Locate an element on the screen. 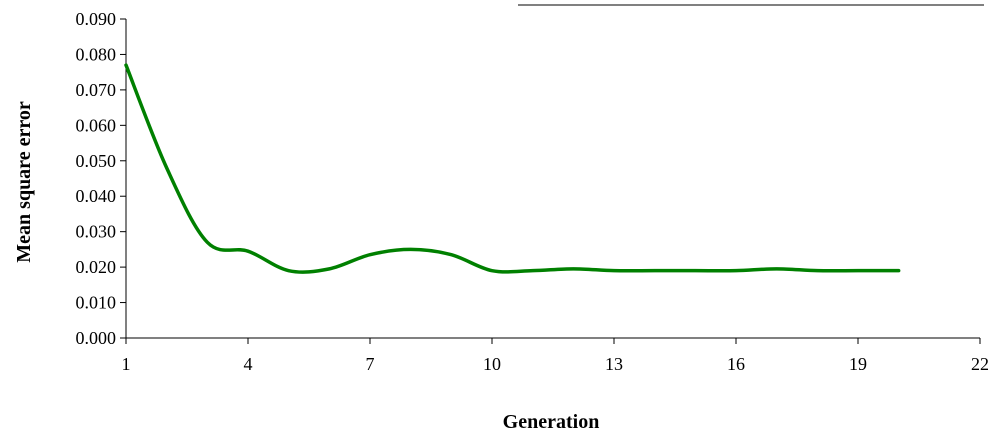  y-tick-label: 0.070 is located at coordinates (96, 90).